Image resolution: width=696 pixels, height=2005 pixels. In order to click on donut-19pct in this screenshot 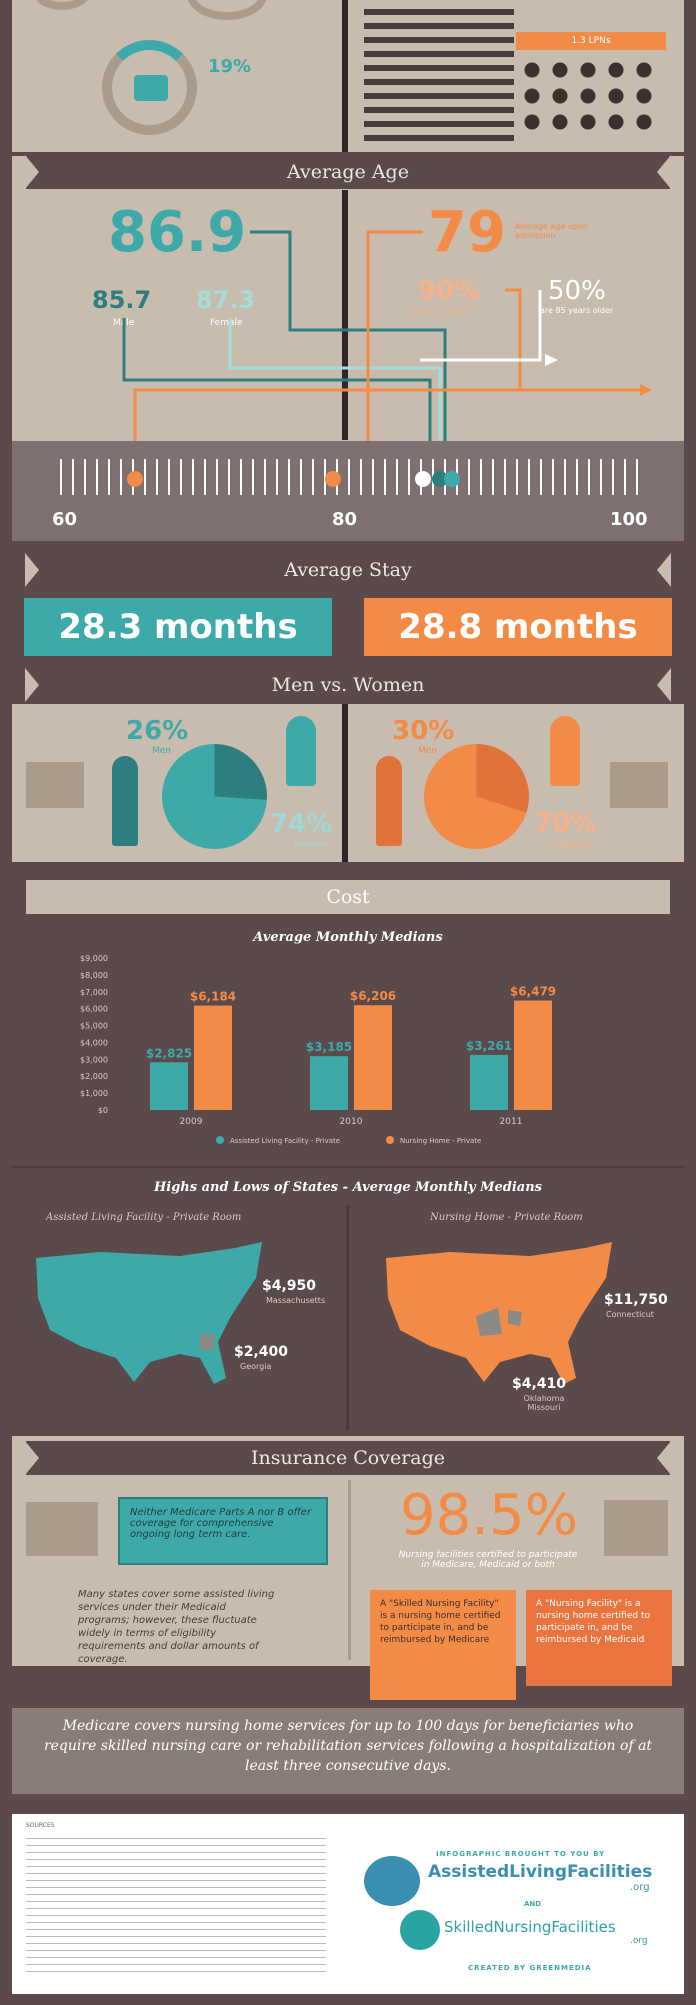, I will do `click(149, 87)`.